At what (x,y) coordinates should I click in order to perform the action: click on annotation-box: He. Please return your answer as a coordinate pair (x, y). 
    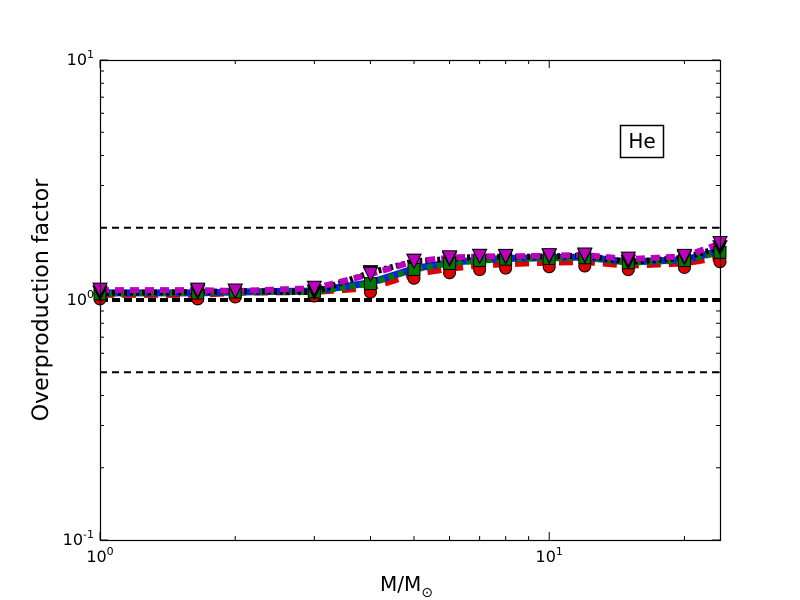
    Looking at the image, I should click on (642, 141).